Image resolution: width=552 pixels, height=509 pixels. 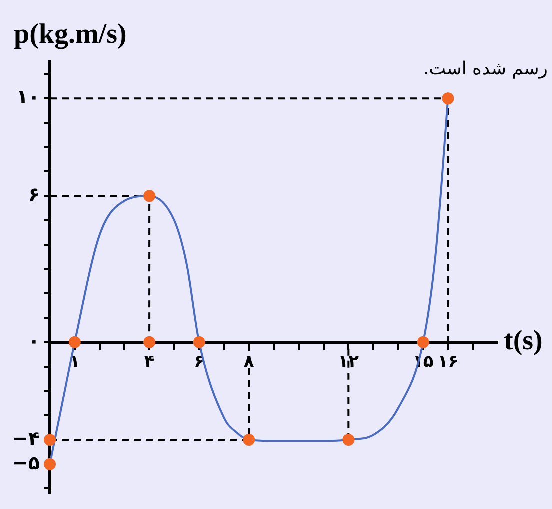 What do you see at coordinates (448, 362) in the screenshot?
I see `x-tick-label: ۱۶` at bounding box center [448, 362].